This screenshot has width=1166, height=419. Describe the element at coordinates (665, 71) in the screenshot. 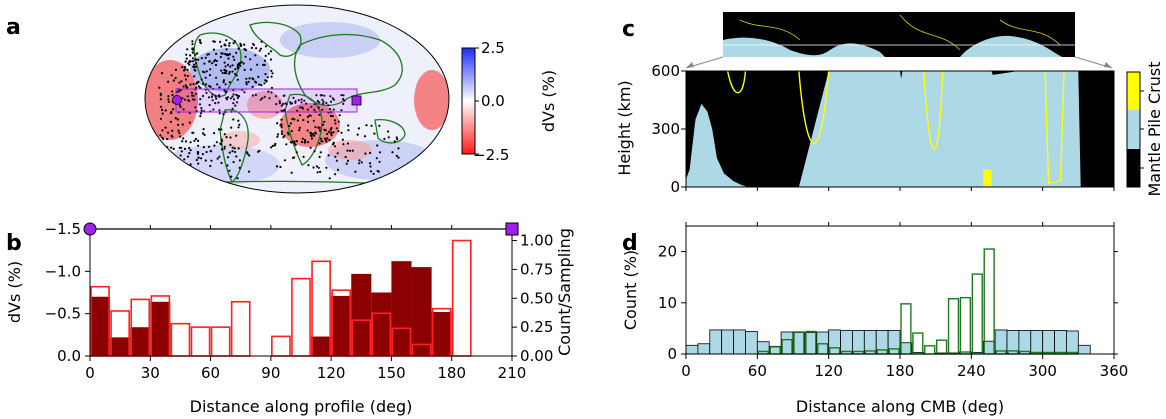

I see `panel-c-ytick-600: 600` at that location.